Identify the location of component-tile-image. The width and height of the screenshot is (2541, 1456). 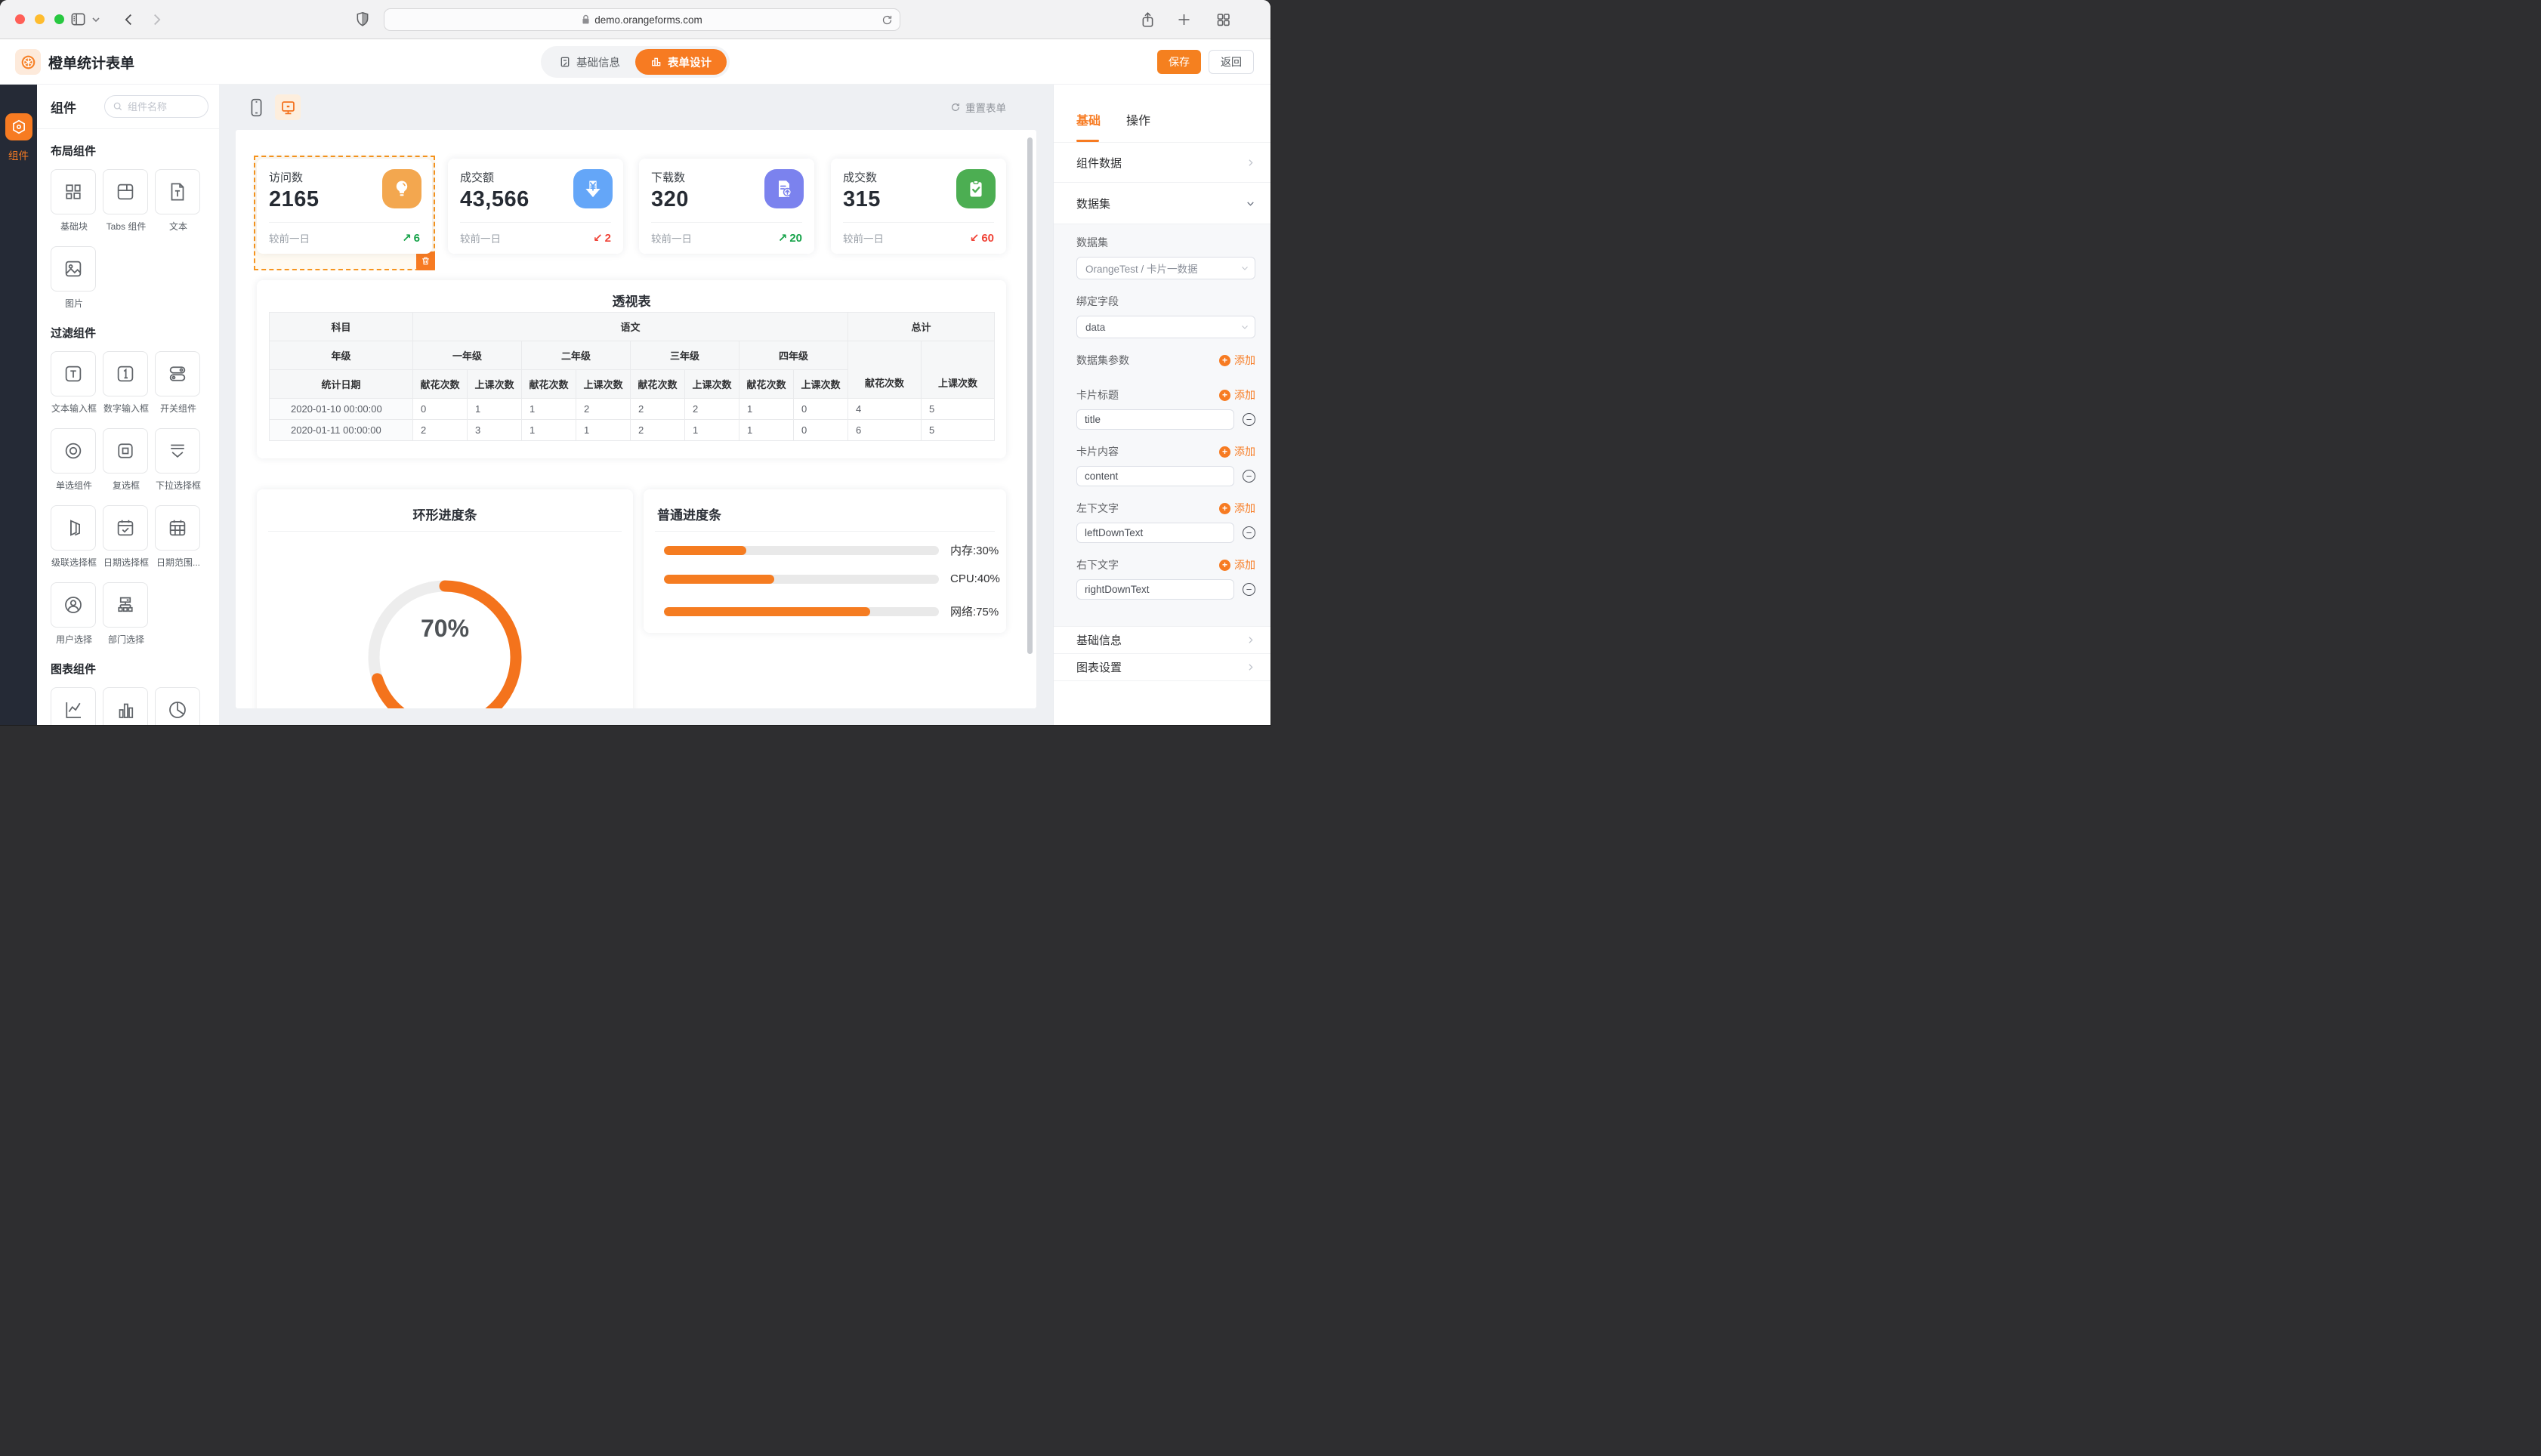
(73, 269).